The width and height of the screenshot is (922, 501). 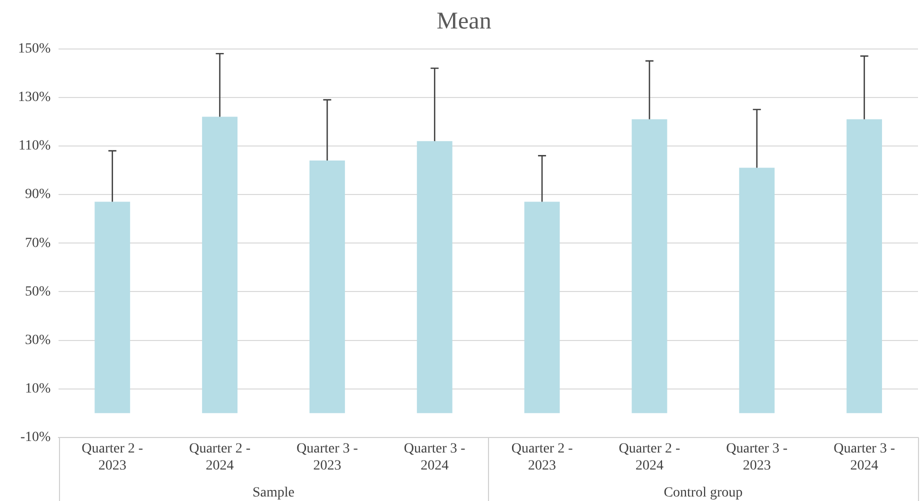 I want to click on chart-title: Mean, so click(x=464, y=21).